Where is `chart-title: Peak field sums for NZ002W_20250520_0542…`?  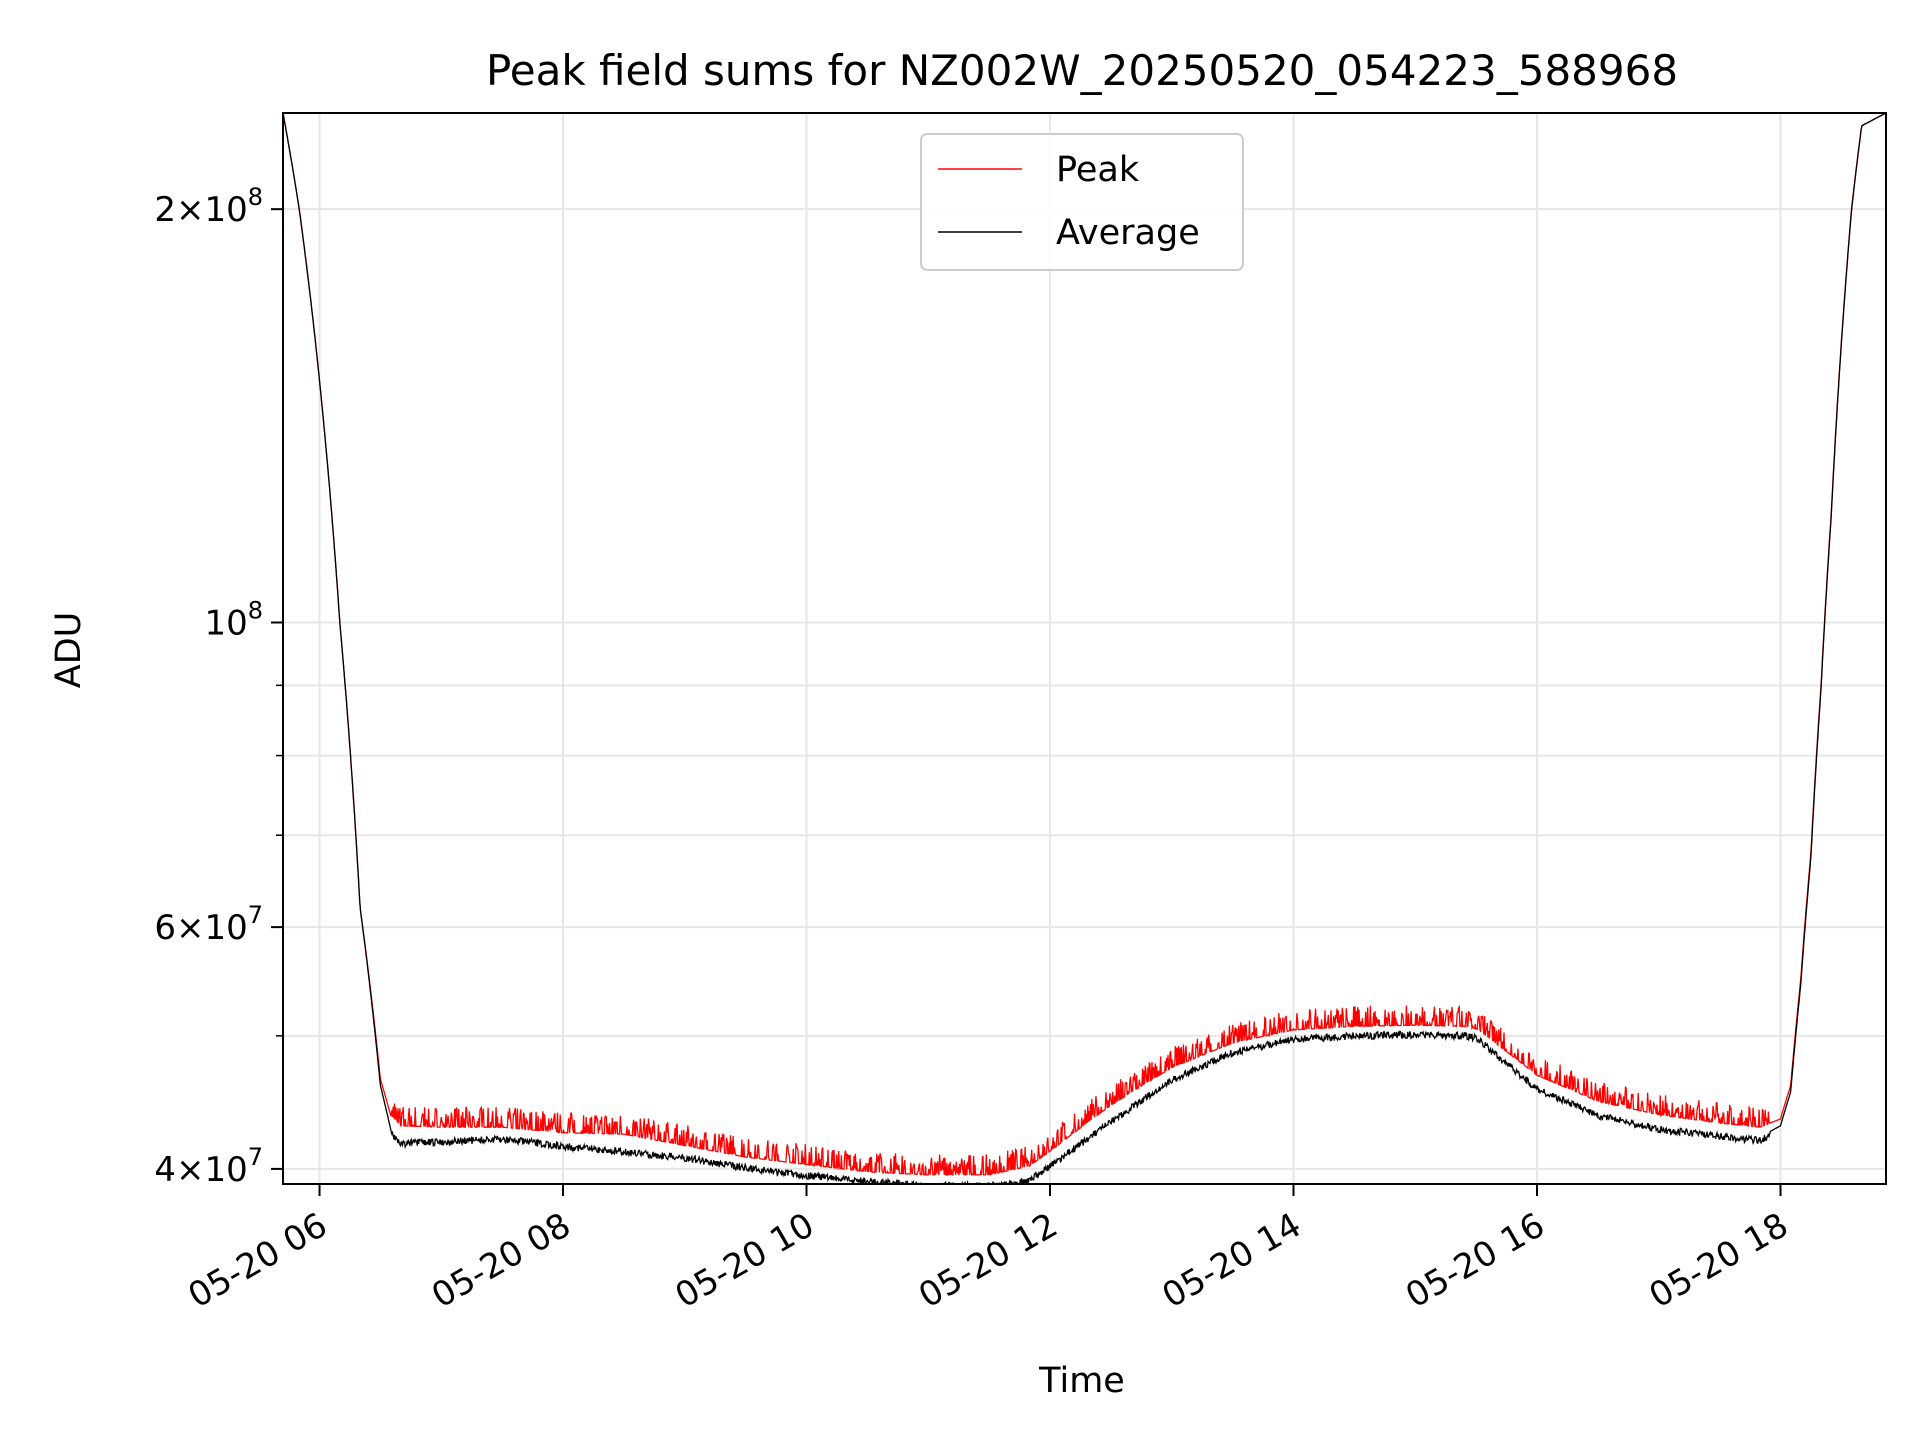
chart-title: Peak field sums for NZ002W_20250520_0542… is located at coordinates (1082, 70).